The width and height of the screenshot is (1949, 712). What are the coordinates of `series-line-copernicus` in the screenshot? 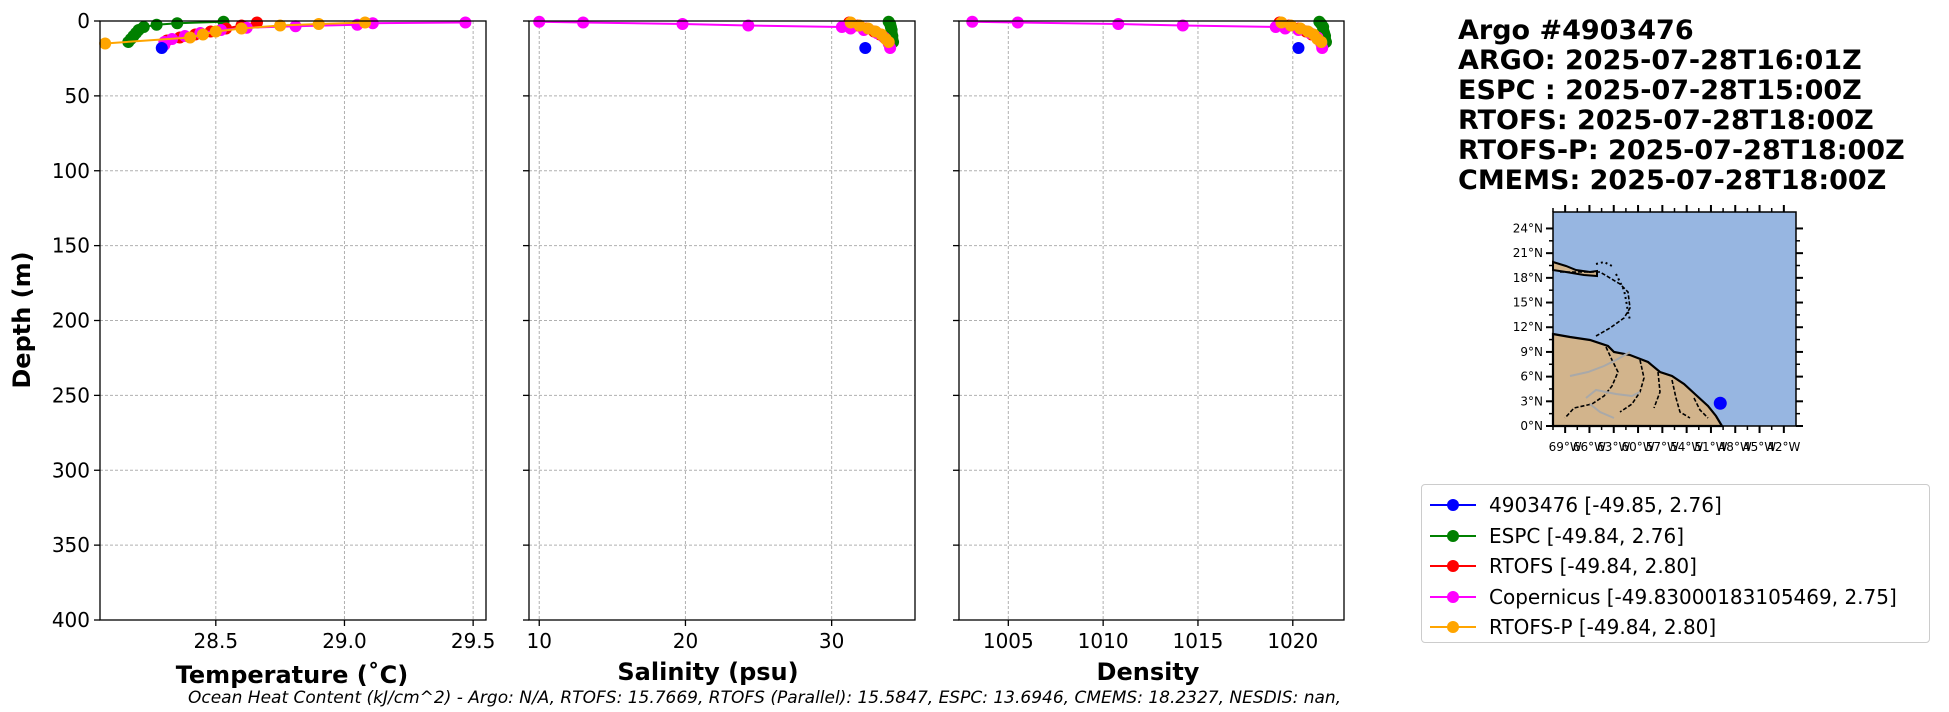 It's located at (1148, 34).